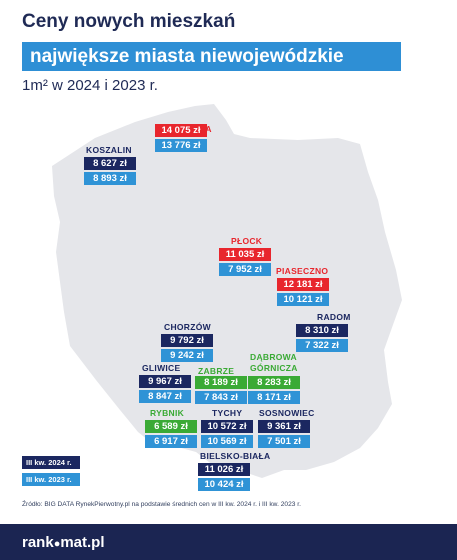  Describe the element at coordinates (187, 340) in the screenshot. I see `price-2024-chorzów: 9 792 zł` at that location.